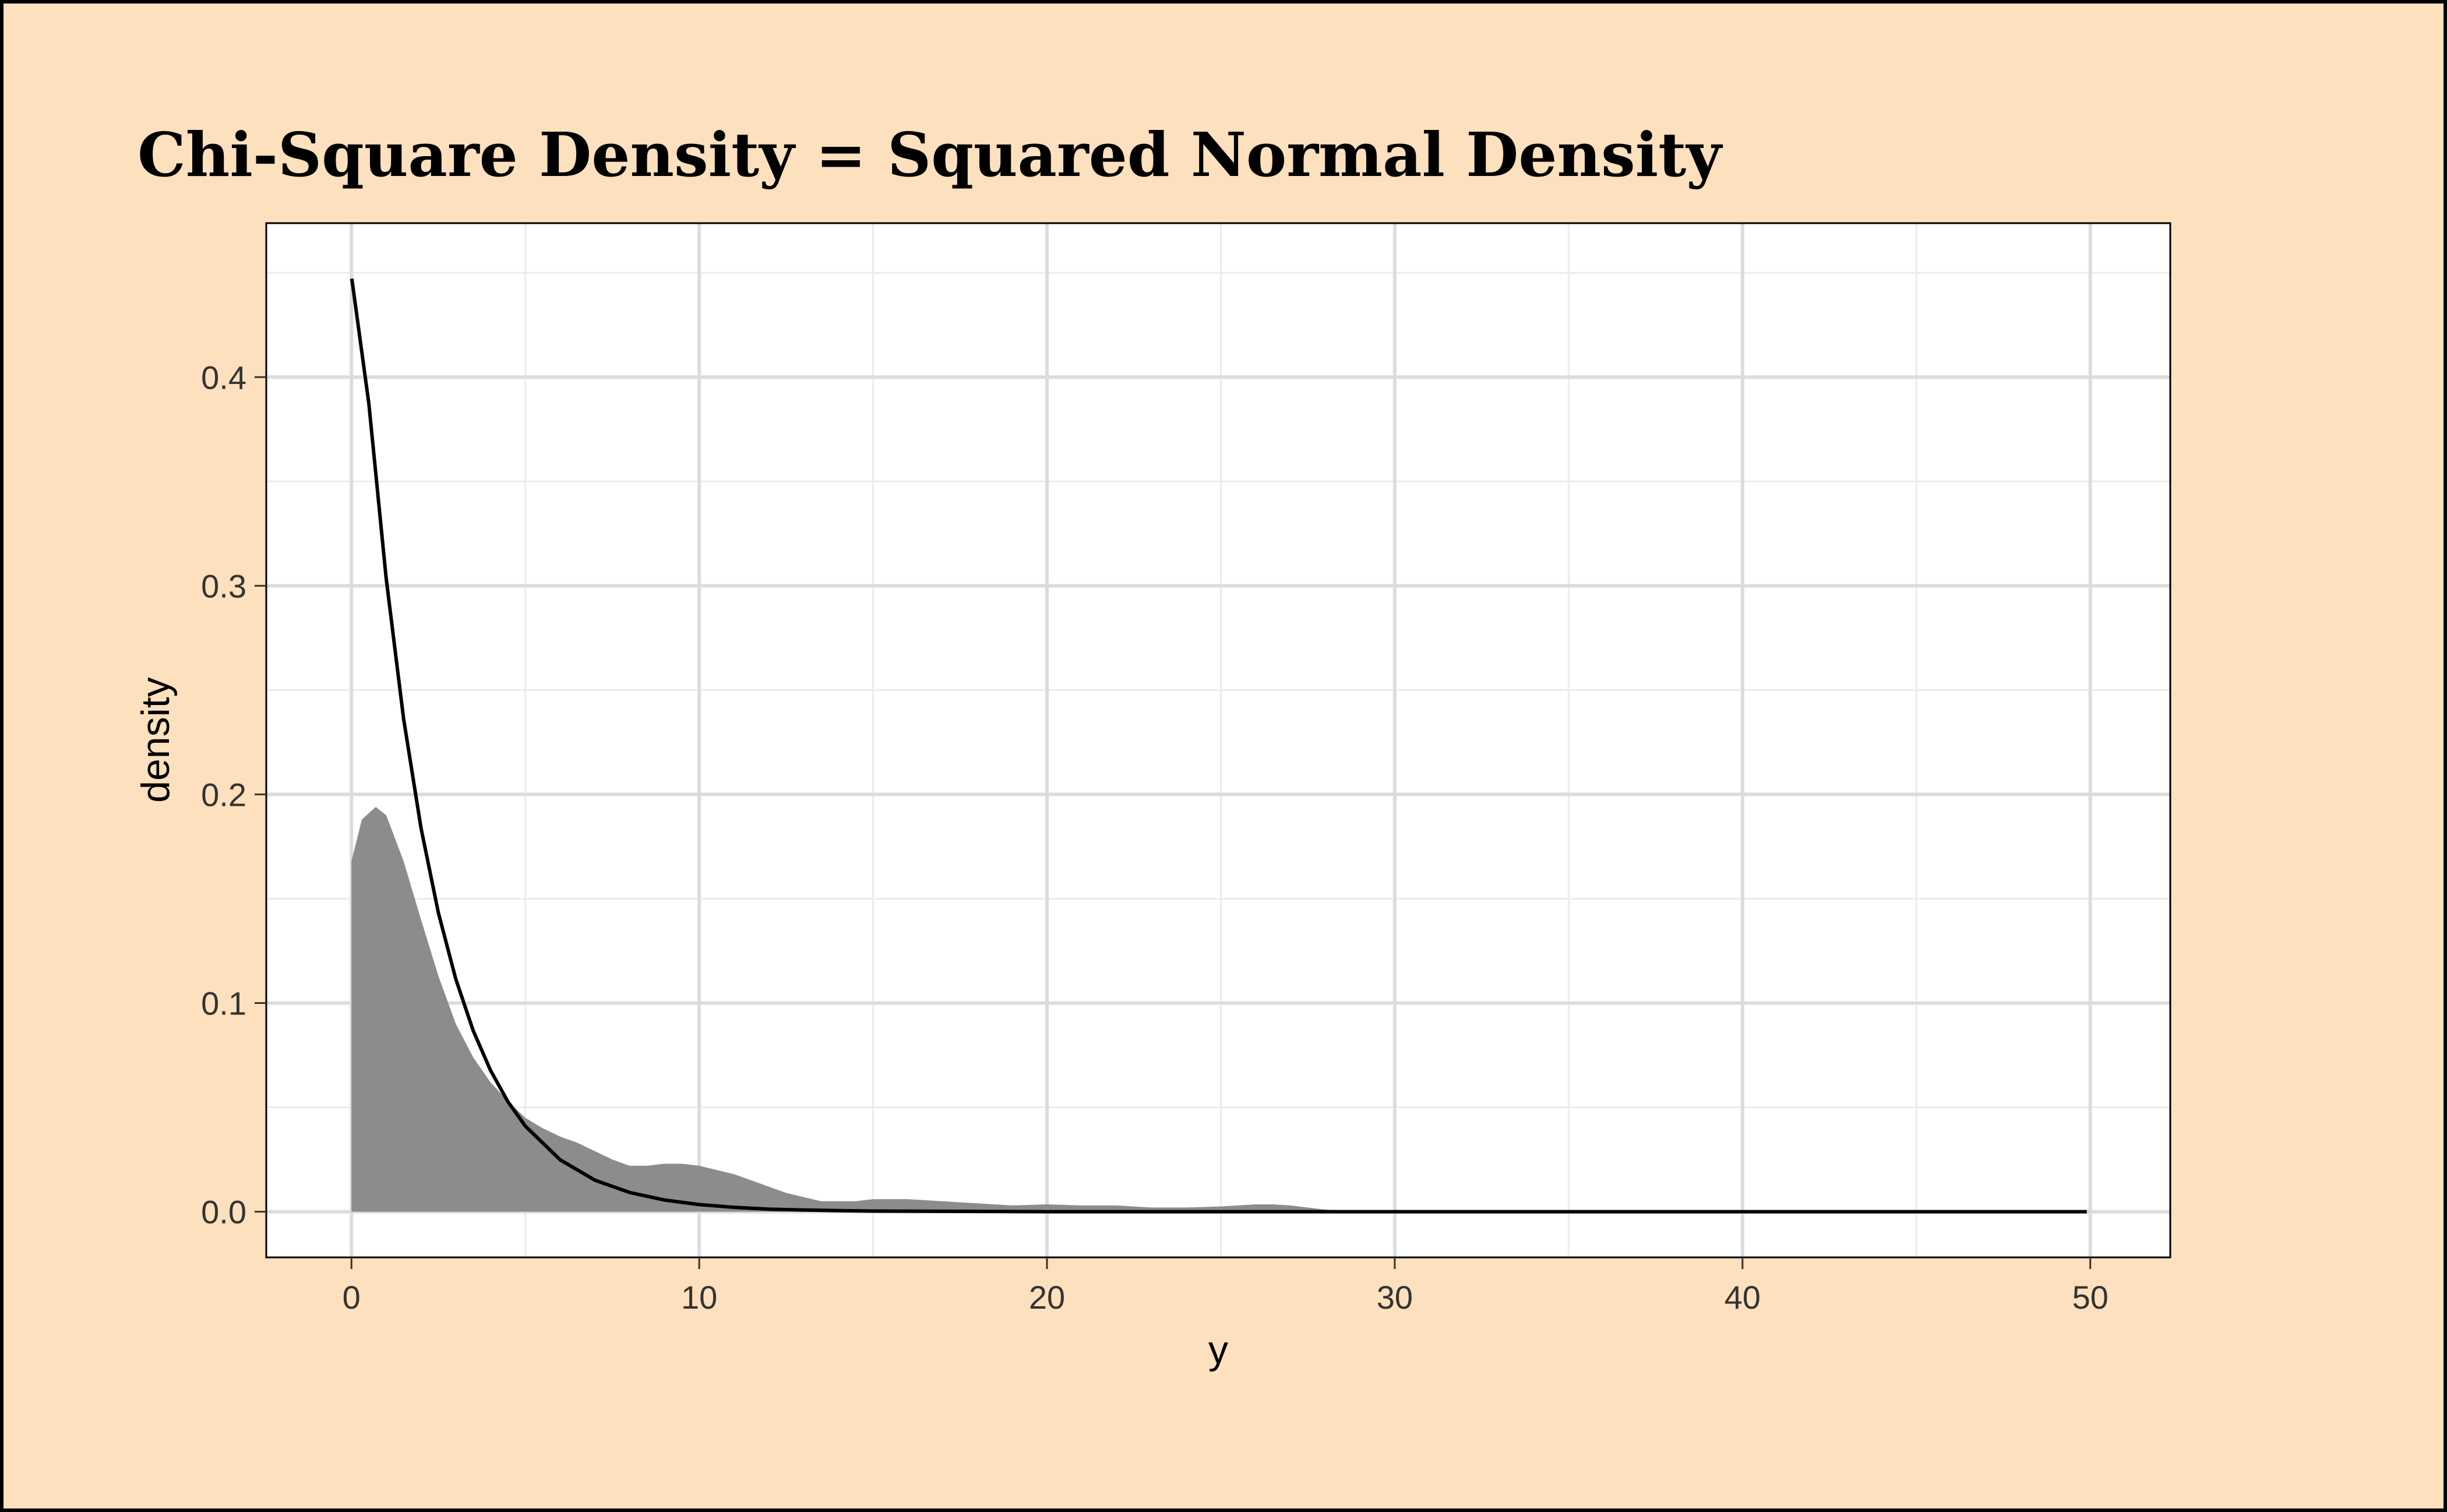  Describe the element at coordinates (2090, 1297) in the screenshot. I see `x-tick-label: 50` at that location.